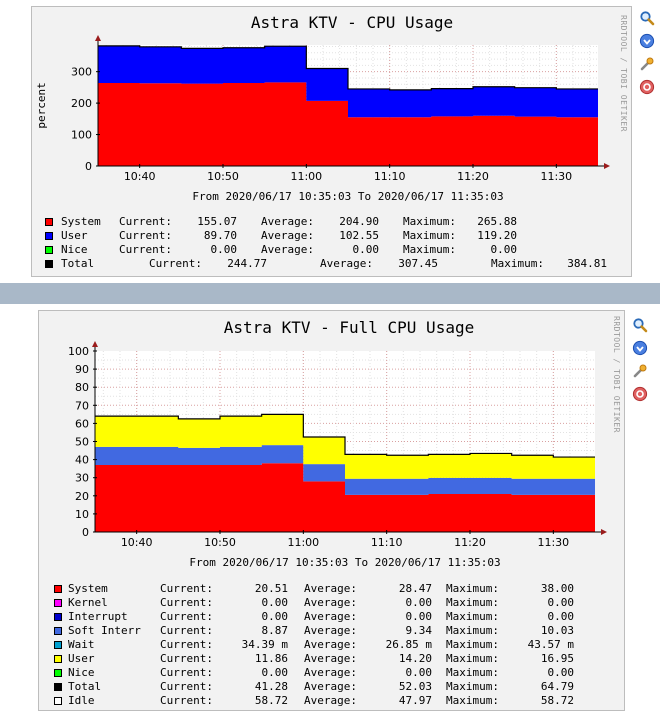 The image size is (660, 714). What do you see at coordinates (271, 700) in the screenshot?
I see `legend-current-value: 58.72` at bounding box center [271, 700].